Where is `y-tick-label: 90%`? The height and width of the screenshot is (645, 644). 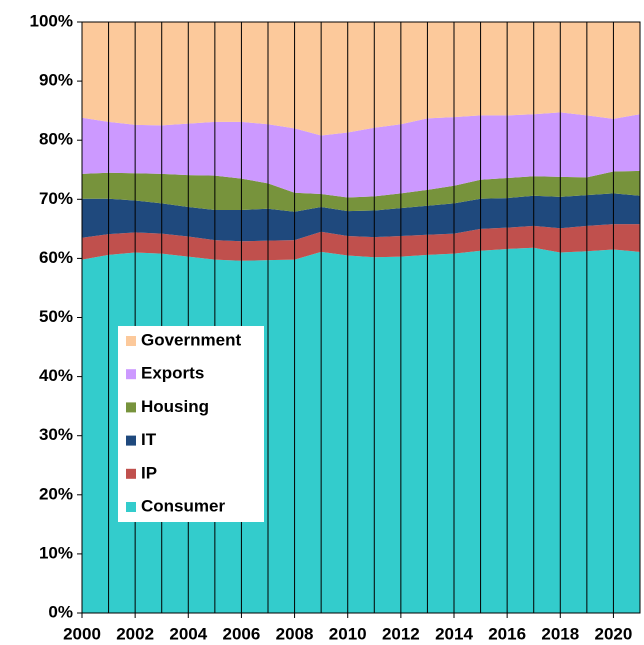 y-tick-label: 90% is located at coordinates (56, 80).